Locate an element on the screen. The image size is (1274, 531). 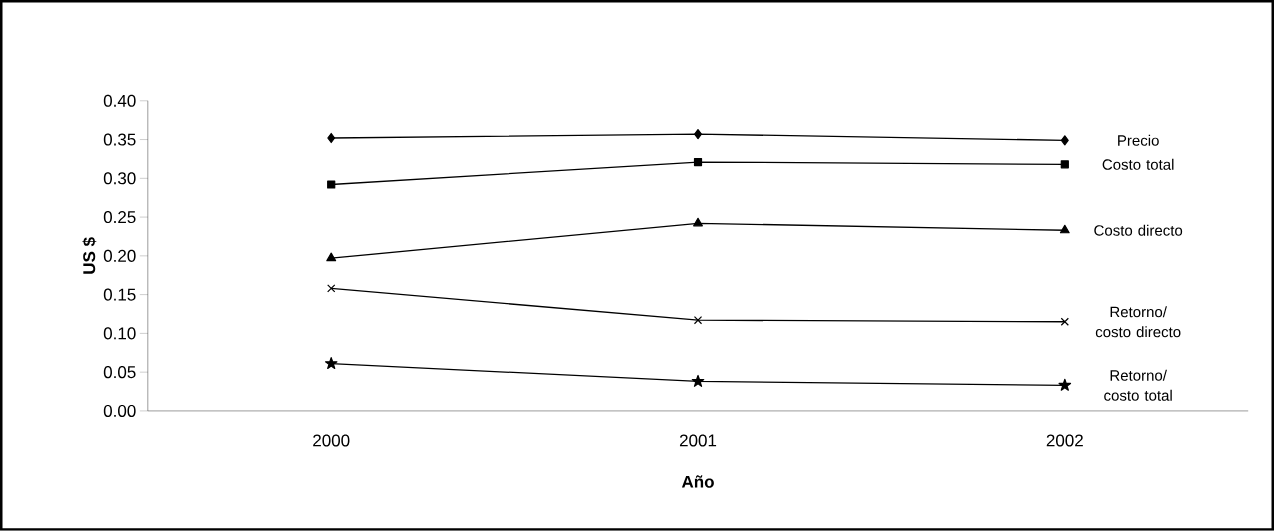
text: Retorno/ costo total is located at coordinates (1138, 385).